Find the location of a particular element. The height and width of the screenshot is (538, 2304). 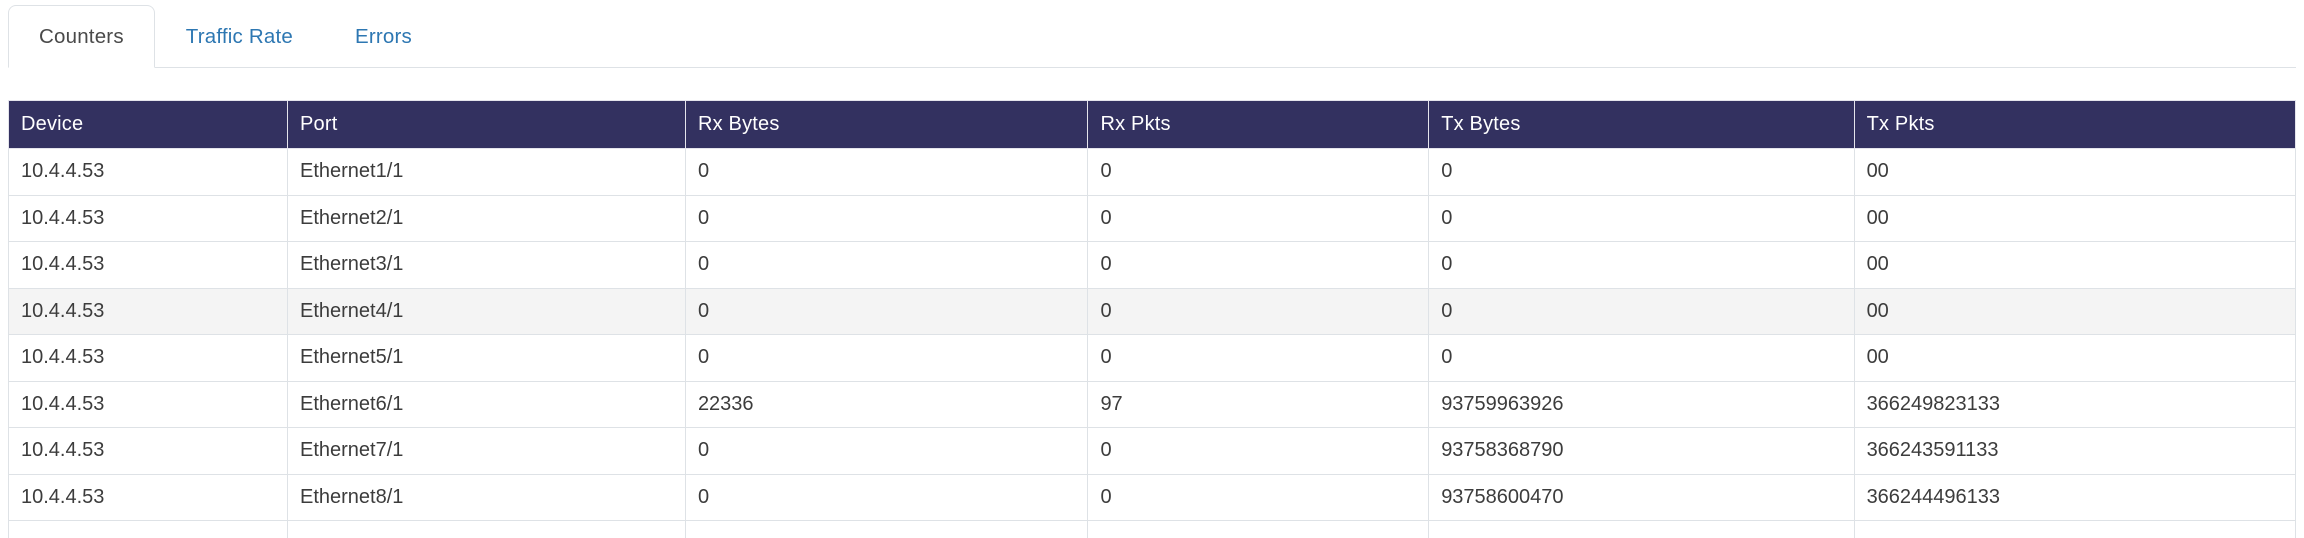

cell-port: Ethernet3/1 is located at coordinates (486, 265).